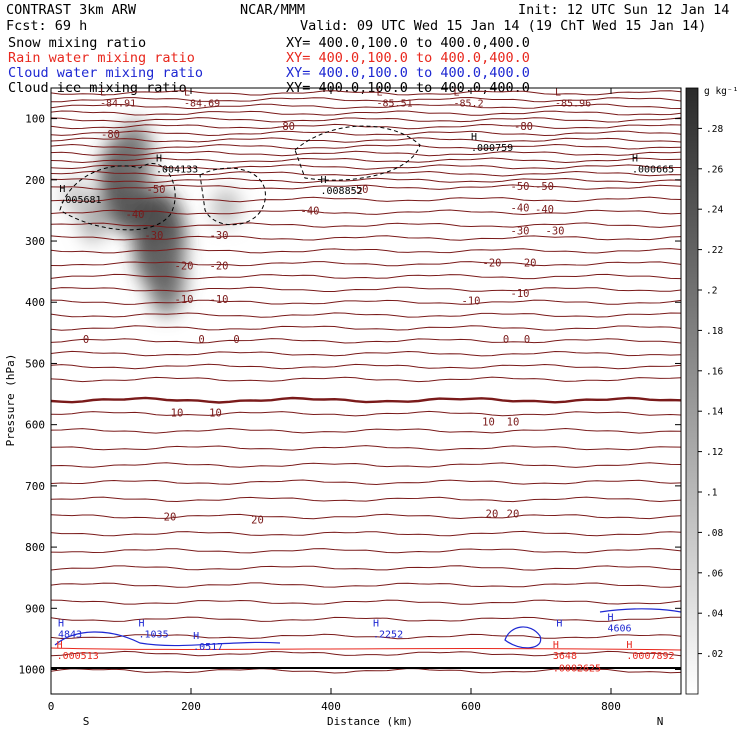 The width and height of the screenshot is (740, 740). Describe the element at coordinates (721, 91) in the screenshot. I see `colorbar-unit: g kg⁻¹` at that location.